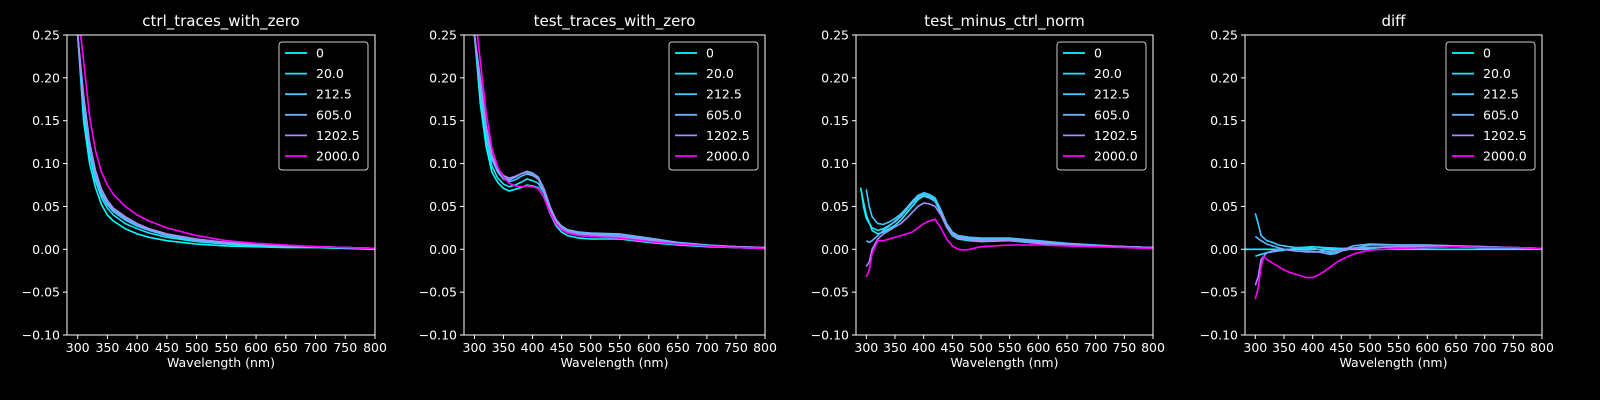 Image resolution: width=1600 pixels, height=400 pixels. Describe the element at coordinates (1004, 21) in the screenshot. I see `chart-title: test_minus_ctrl_norm` at that location.